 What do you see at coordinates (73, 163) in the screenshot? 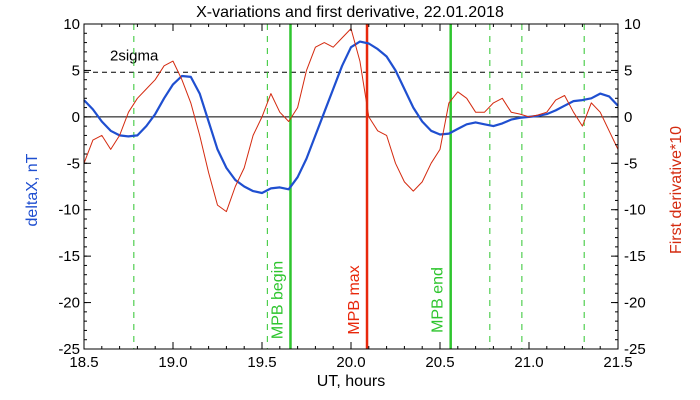
I see `y-tick-label-left-3: -5` at bounding box center [73, 163].